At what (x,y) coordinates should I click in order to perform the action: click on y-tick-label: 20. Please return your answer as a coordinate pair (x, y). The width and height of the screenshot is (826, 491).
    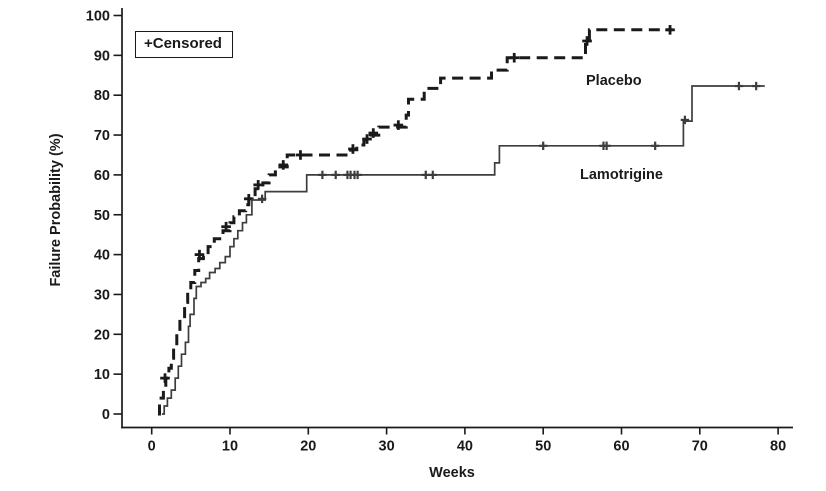
    Looking at the image, I should click on (102, 335).